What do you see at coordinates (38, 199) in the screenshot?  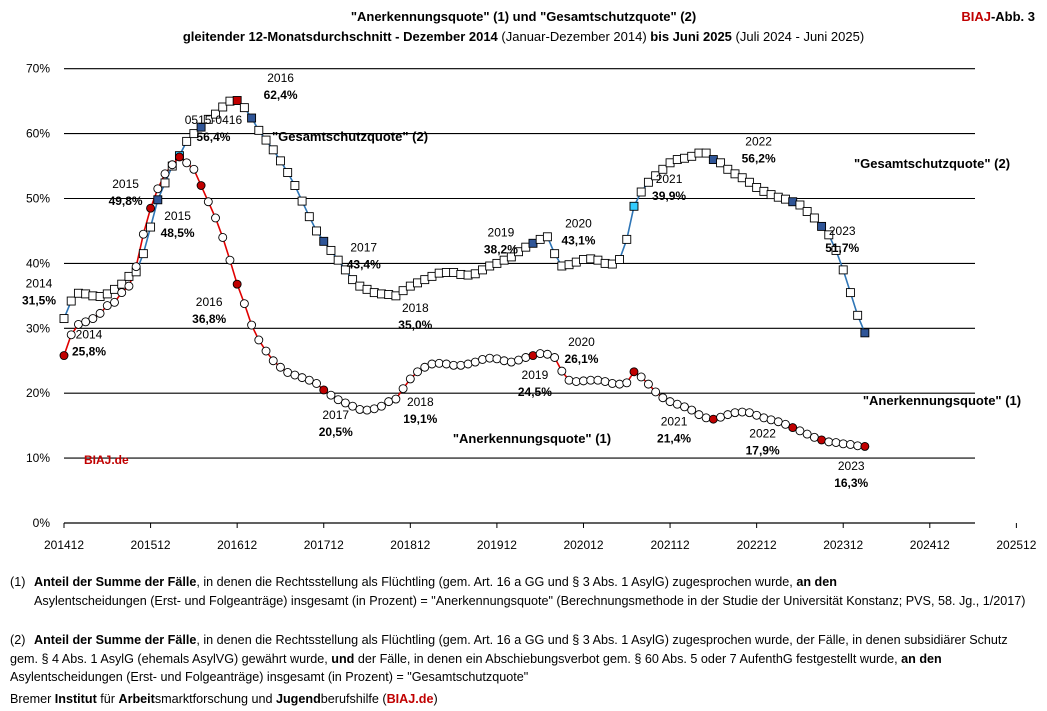 I see `y-tick-label: 50%` at bounding box center [38, 199].